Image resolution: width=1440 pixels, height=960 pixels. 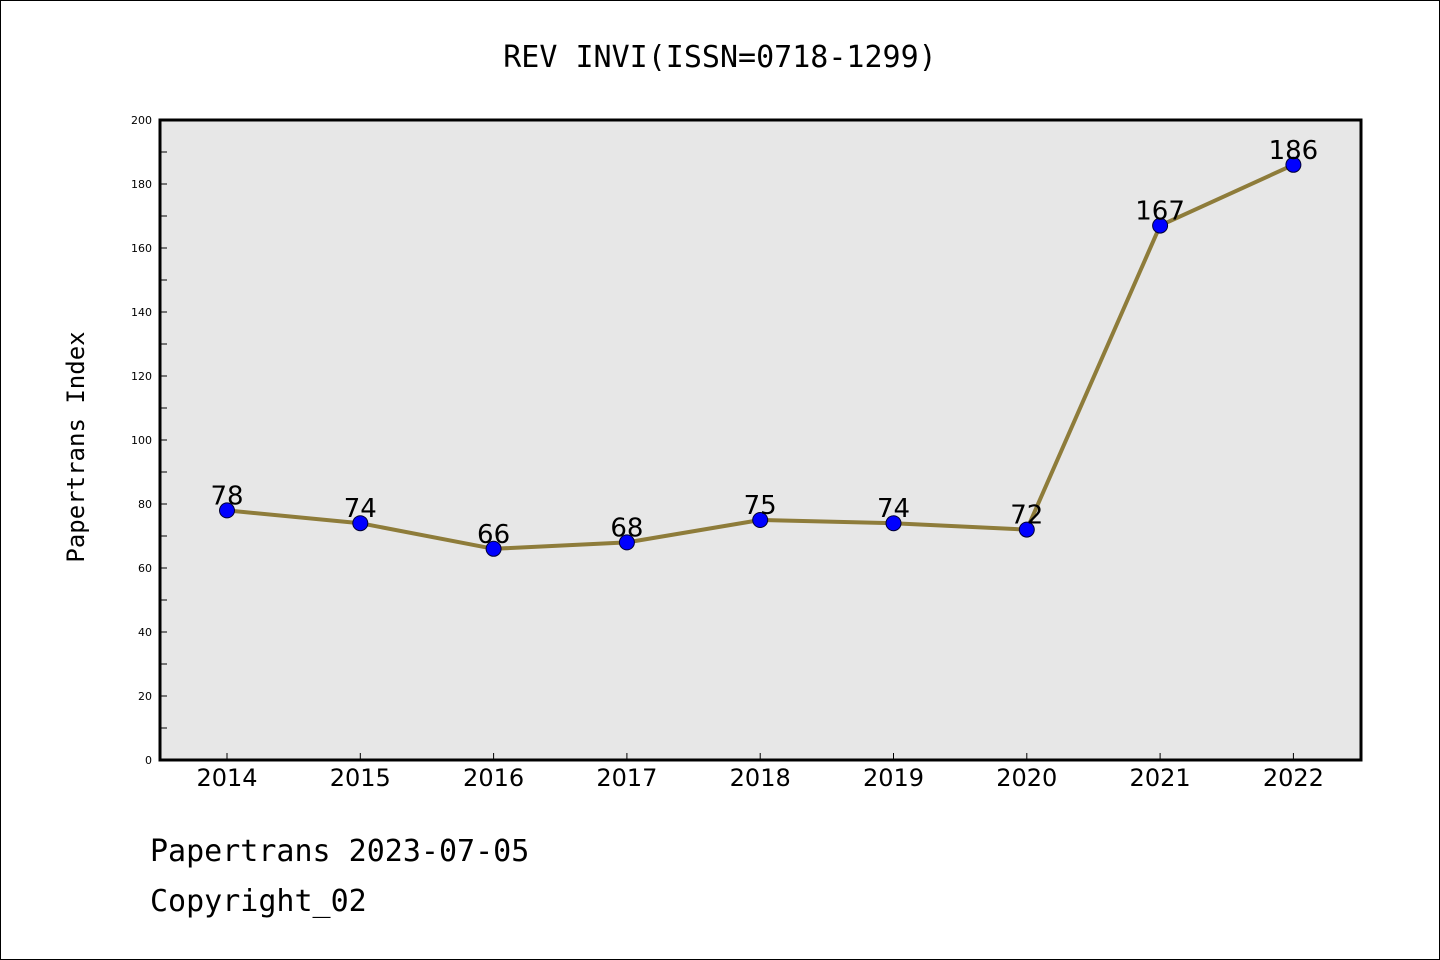 What do you see at coordinates (76, 446) in the screenshot?
I see `y-axis-label: Papertrans Index` at bounding box center [76, 446].